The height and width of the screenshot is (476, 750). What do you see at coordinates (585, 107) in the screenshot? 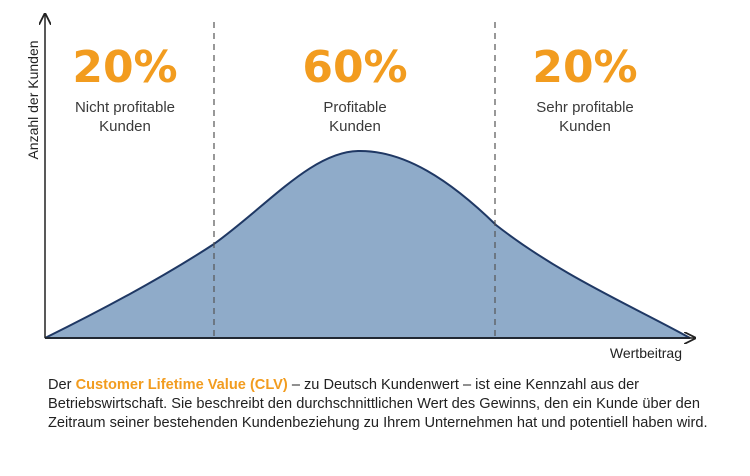
I see `segment-label-line: Sehr profitable` at bounding box center [585, 107].